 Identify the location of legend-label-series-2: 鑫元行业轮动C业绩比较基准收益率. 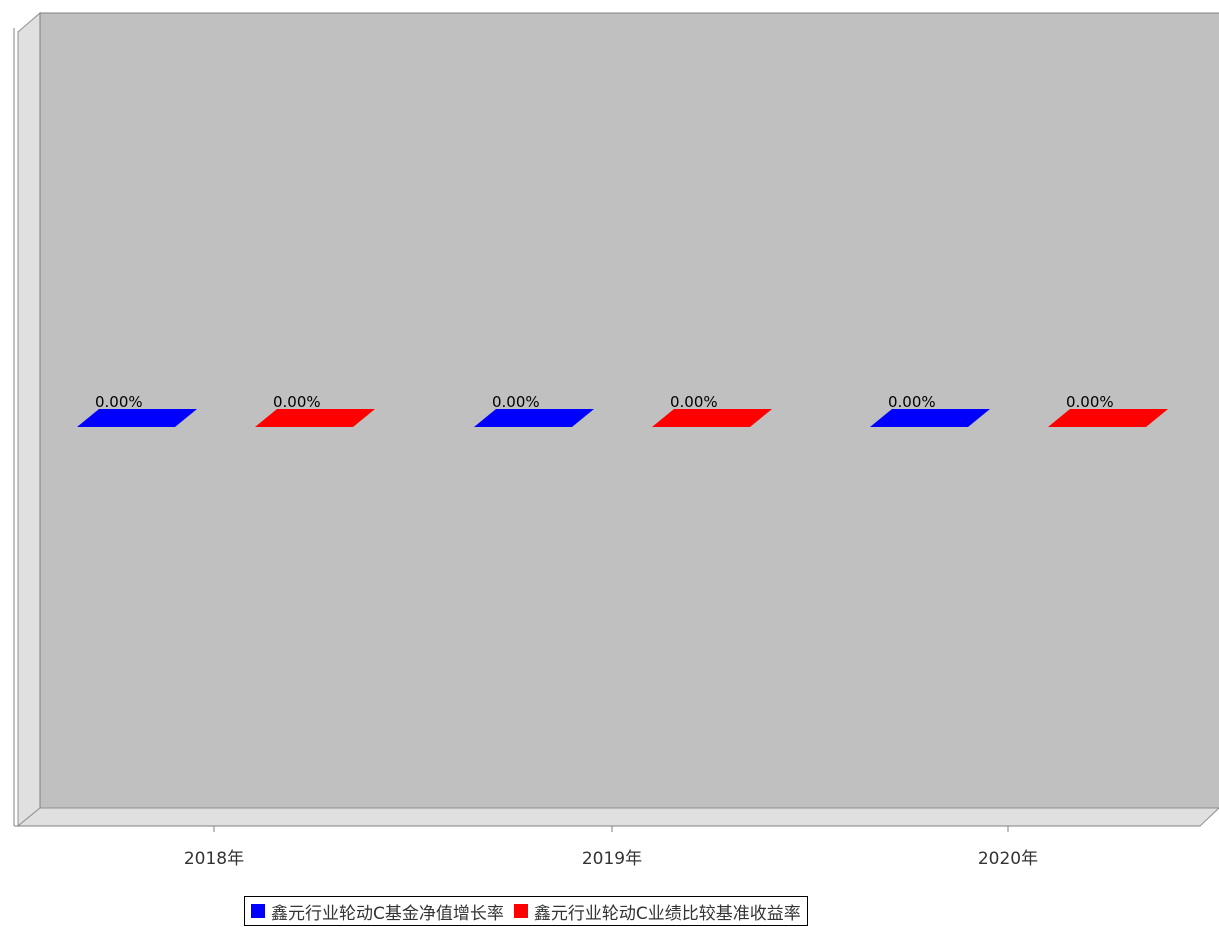
(667, 913).